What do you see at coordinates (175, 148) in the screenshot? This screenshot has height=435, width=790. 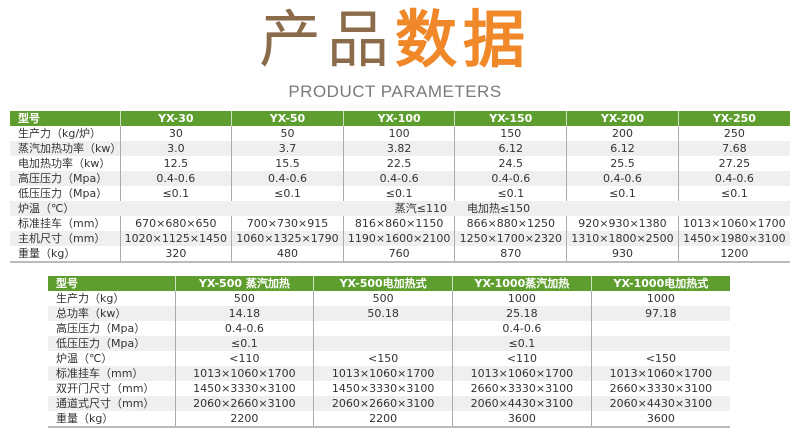 I see `table-cell: 3.0` at bounding box center [175, 148].